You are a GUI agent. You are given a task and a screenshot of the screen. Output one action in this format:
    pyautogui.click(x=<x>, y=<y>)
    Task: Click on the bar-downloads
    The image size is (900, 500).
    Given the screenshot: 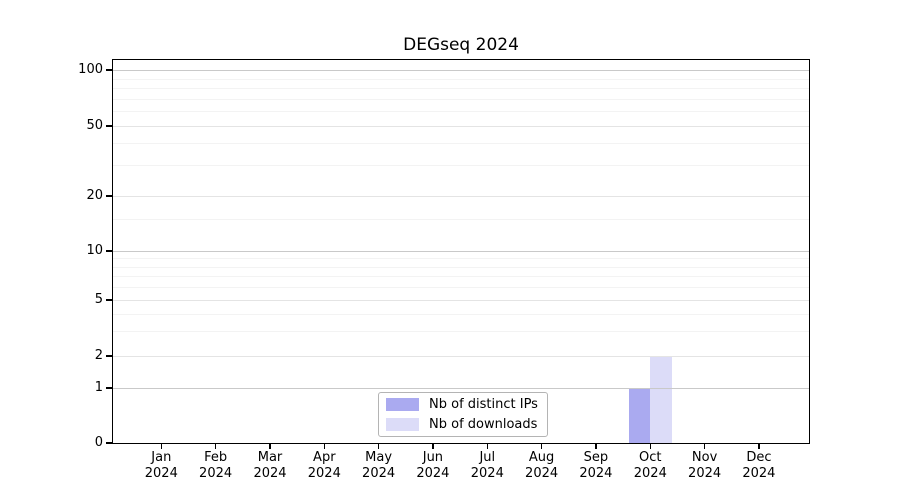 What is the action you would take?
    pyautogui.click(x=661, y=399)
    